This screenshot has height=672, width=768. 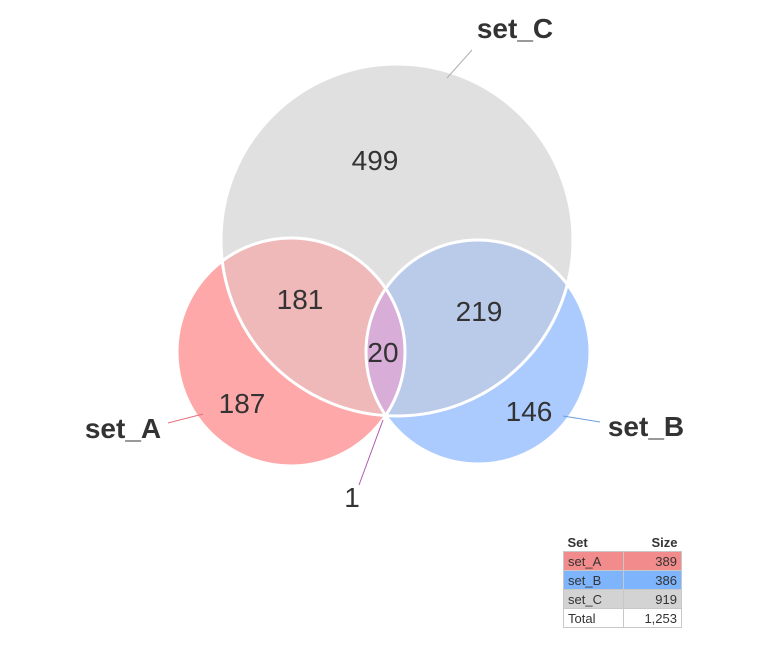 I want to click on region-label-a-only: 187, so click(x=242, y=403).